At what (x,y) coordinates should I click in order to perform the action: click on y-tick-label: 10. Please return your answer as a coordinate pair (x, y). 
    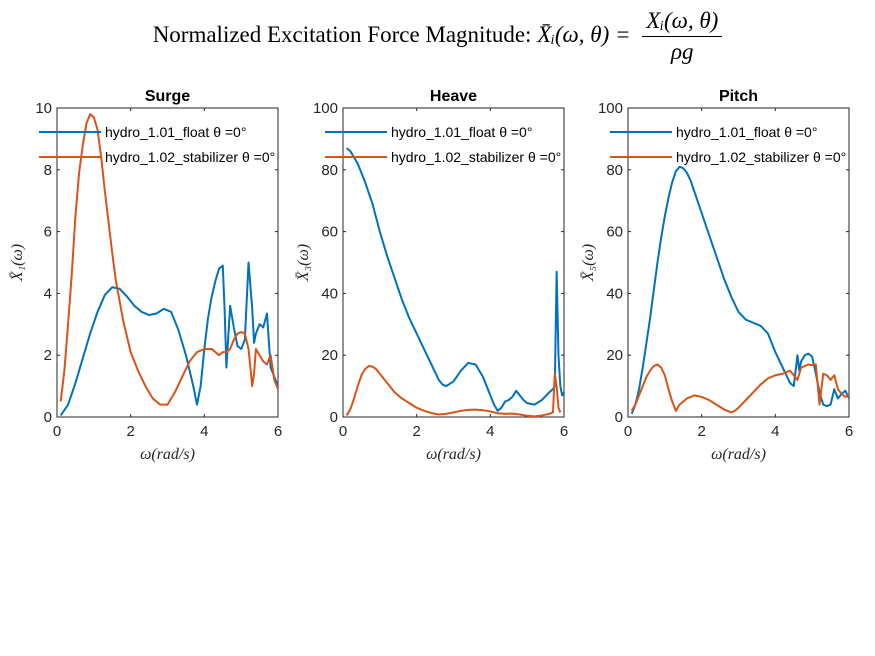
    Looking at the image, I should click on (43, 108).